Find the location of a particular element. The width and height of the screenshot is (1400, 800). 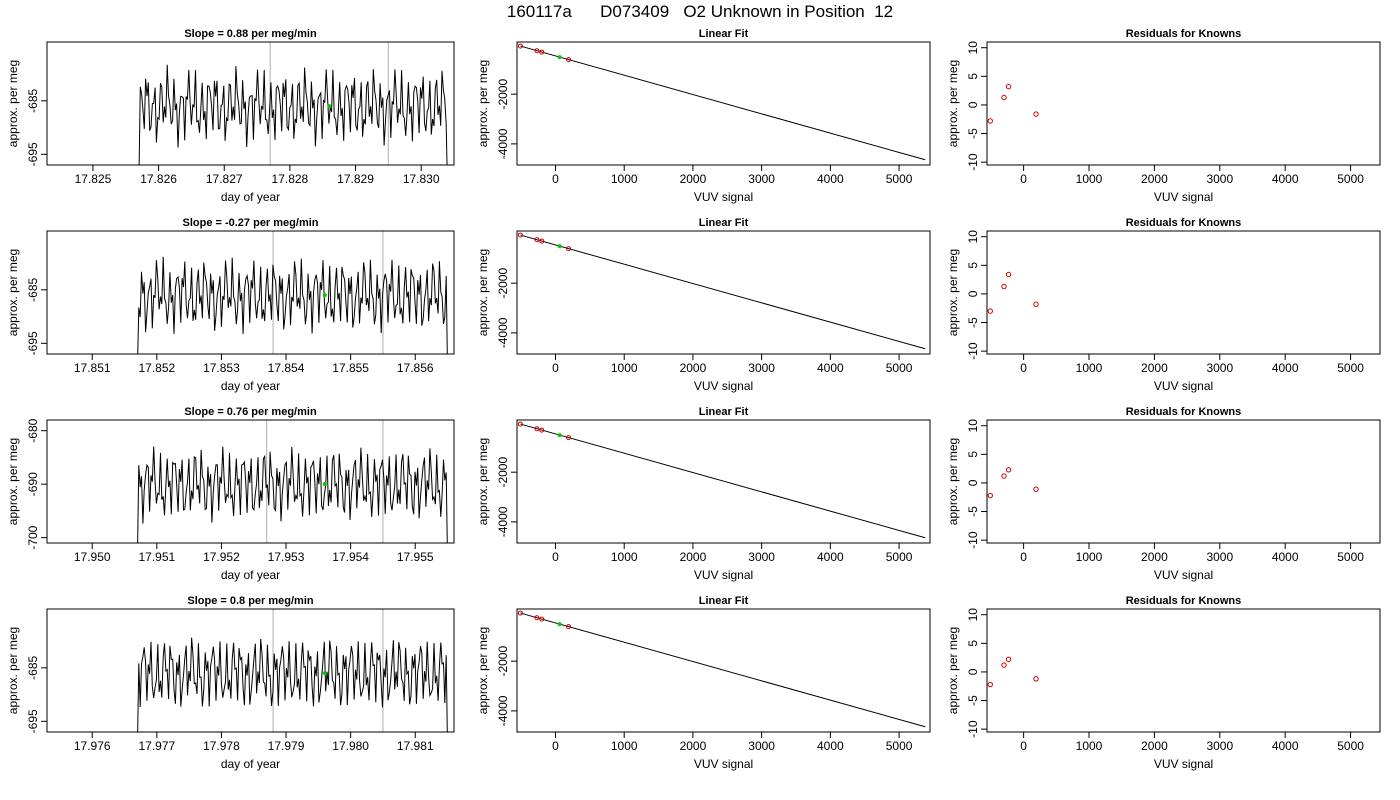

chart-9-title: Slope = 0.8 per meg/min is located at coordinates (250, 601).